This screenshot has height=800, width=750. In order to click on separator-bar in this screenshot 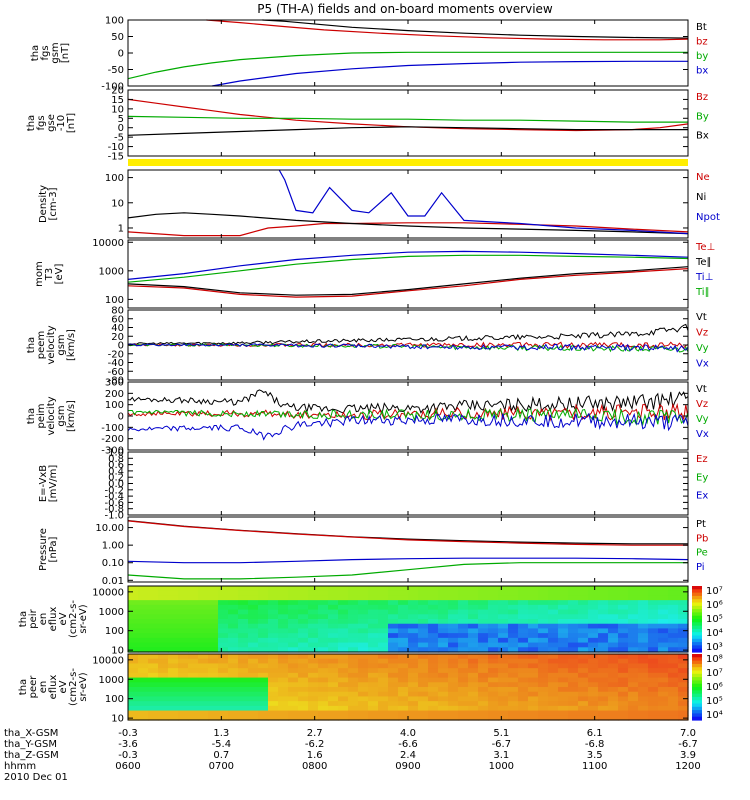, I will do `click(408, 162)`.